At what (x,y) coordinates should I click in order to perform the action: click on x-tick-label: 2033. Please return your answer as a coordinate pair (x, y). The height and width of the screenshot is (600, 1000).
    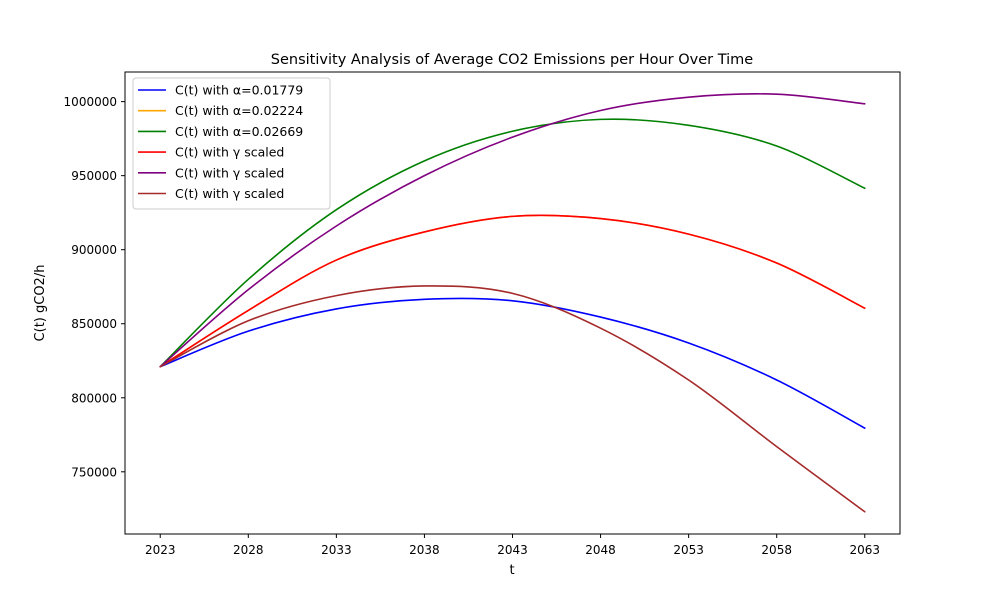
    Looking at the image, I should click on (336, 550).